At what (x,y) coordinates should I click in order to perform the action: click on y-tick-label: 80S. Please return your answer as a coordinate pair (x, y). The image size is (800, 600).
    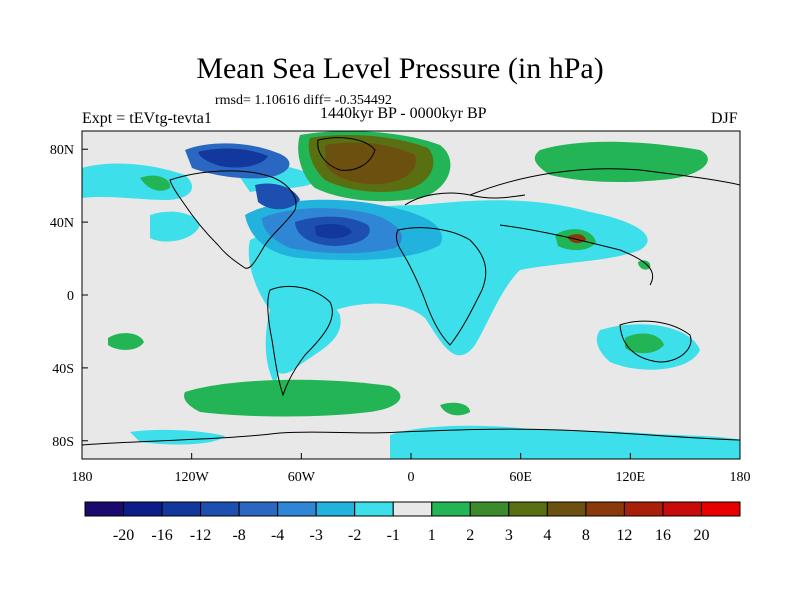
    Looking at the image, I should click on (63, 442).